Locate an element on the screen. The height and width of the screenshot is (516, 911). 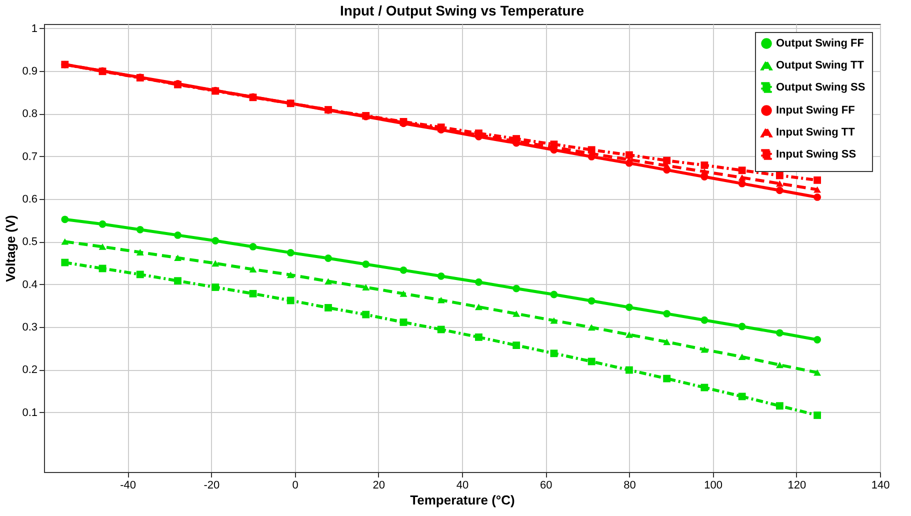
y-tick-label: 0.2 is located at coordinates (30, 370).